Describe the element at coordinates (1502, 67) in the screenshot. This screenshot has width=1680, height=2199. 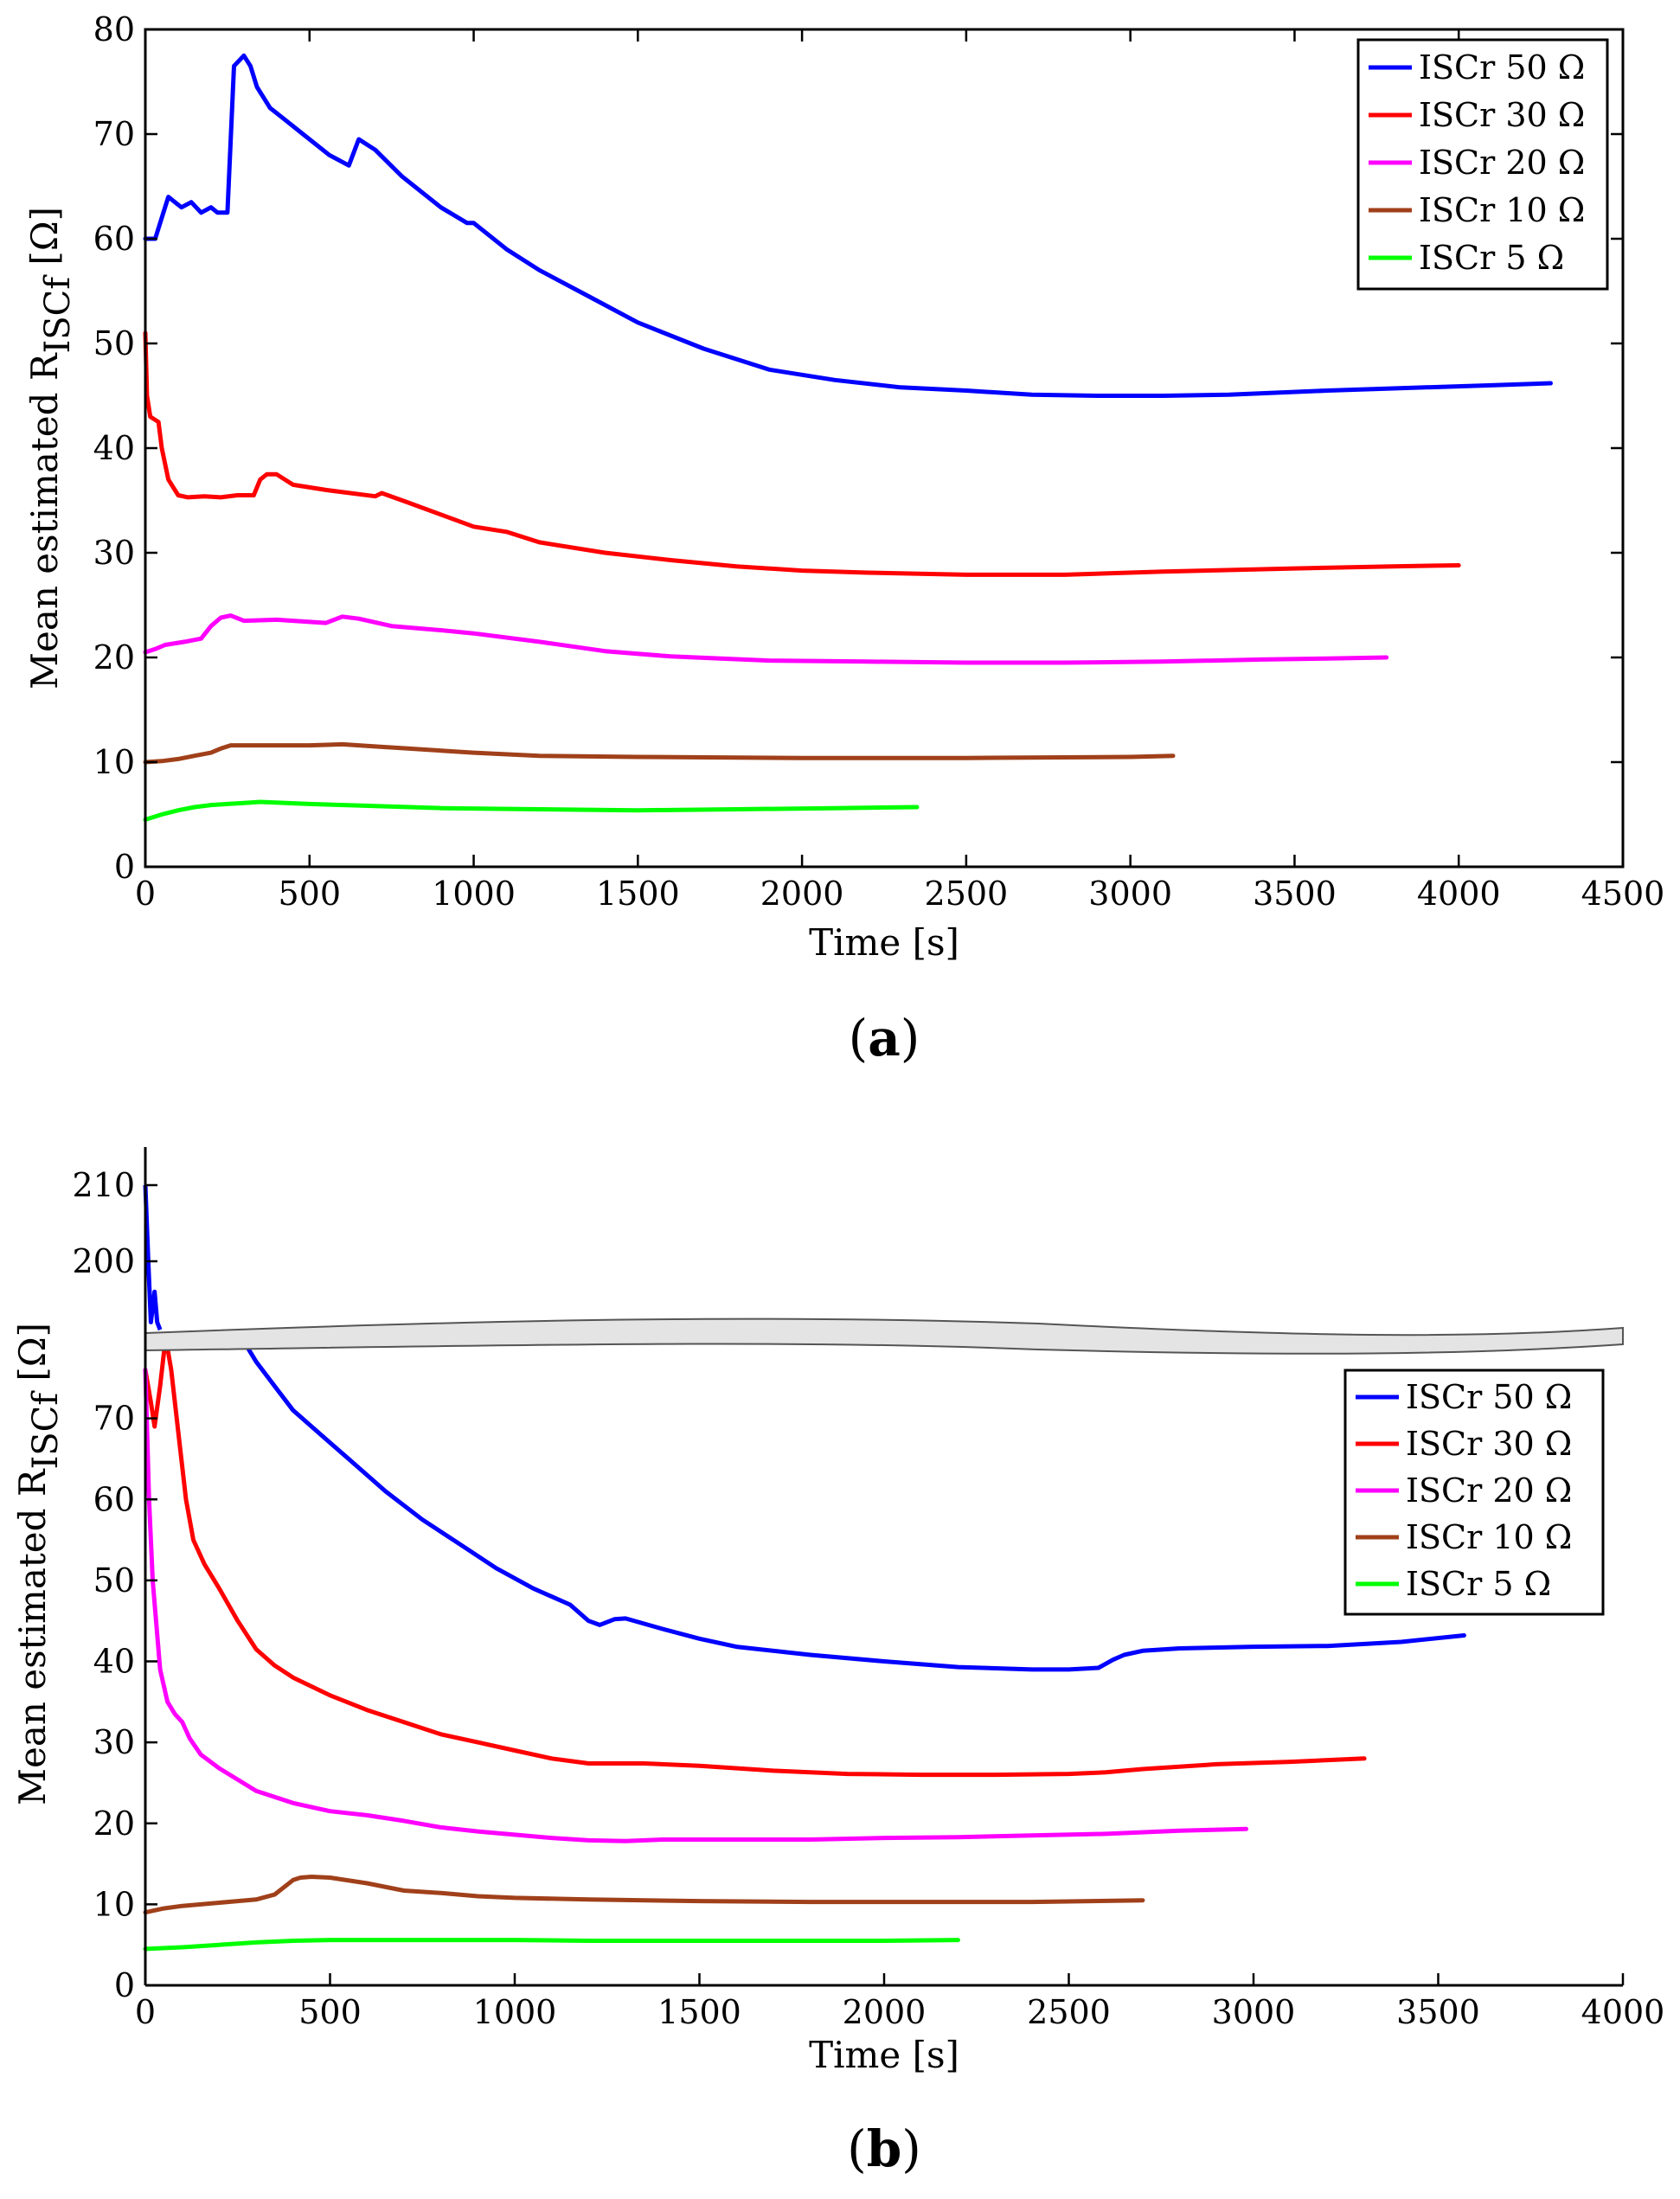
I see `legend-label-a-iscr-50: ISCr 50 Ω` at that location.